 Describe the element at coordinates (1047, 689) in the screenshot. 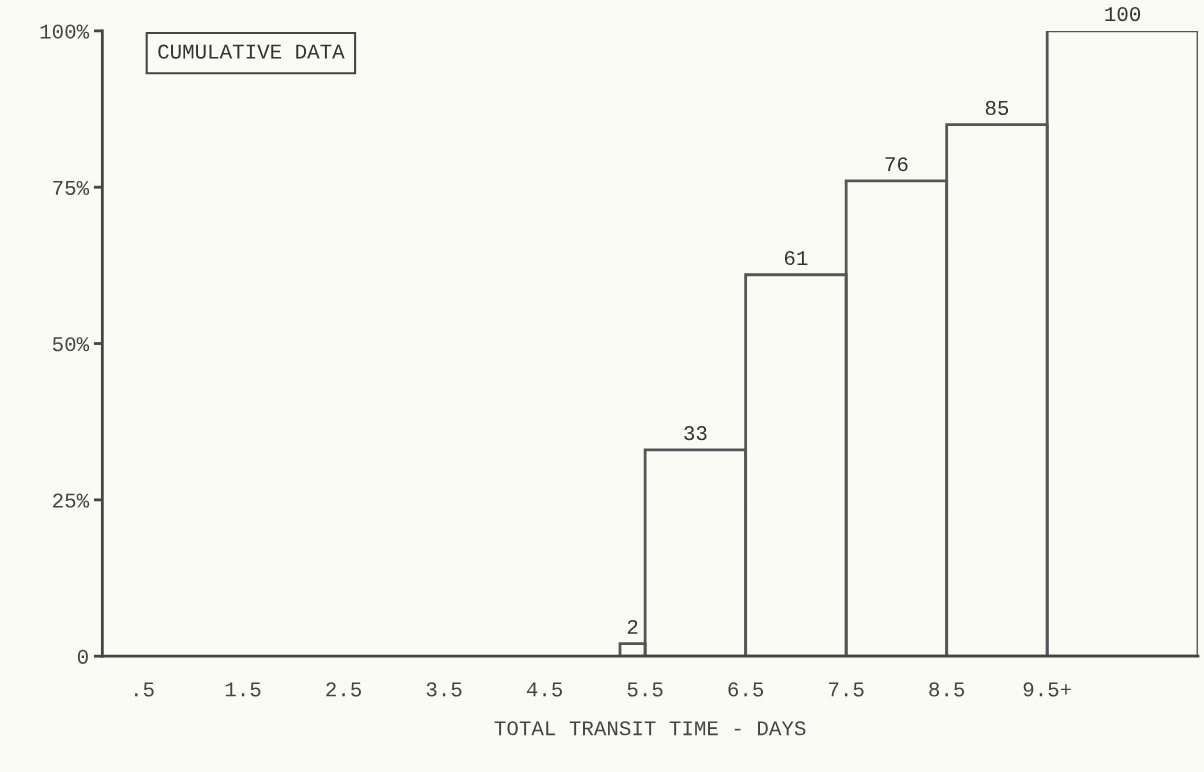

I see `x-tick-label: 9.5+` at that location.